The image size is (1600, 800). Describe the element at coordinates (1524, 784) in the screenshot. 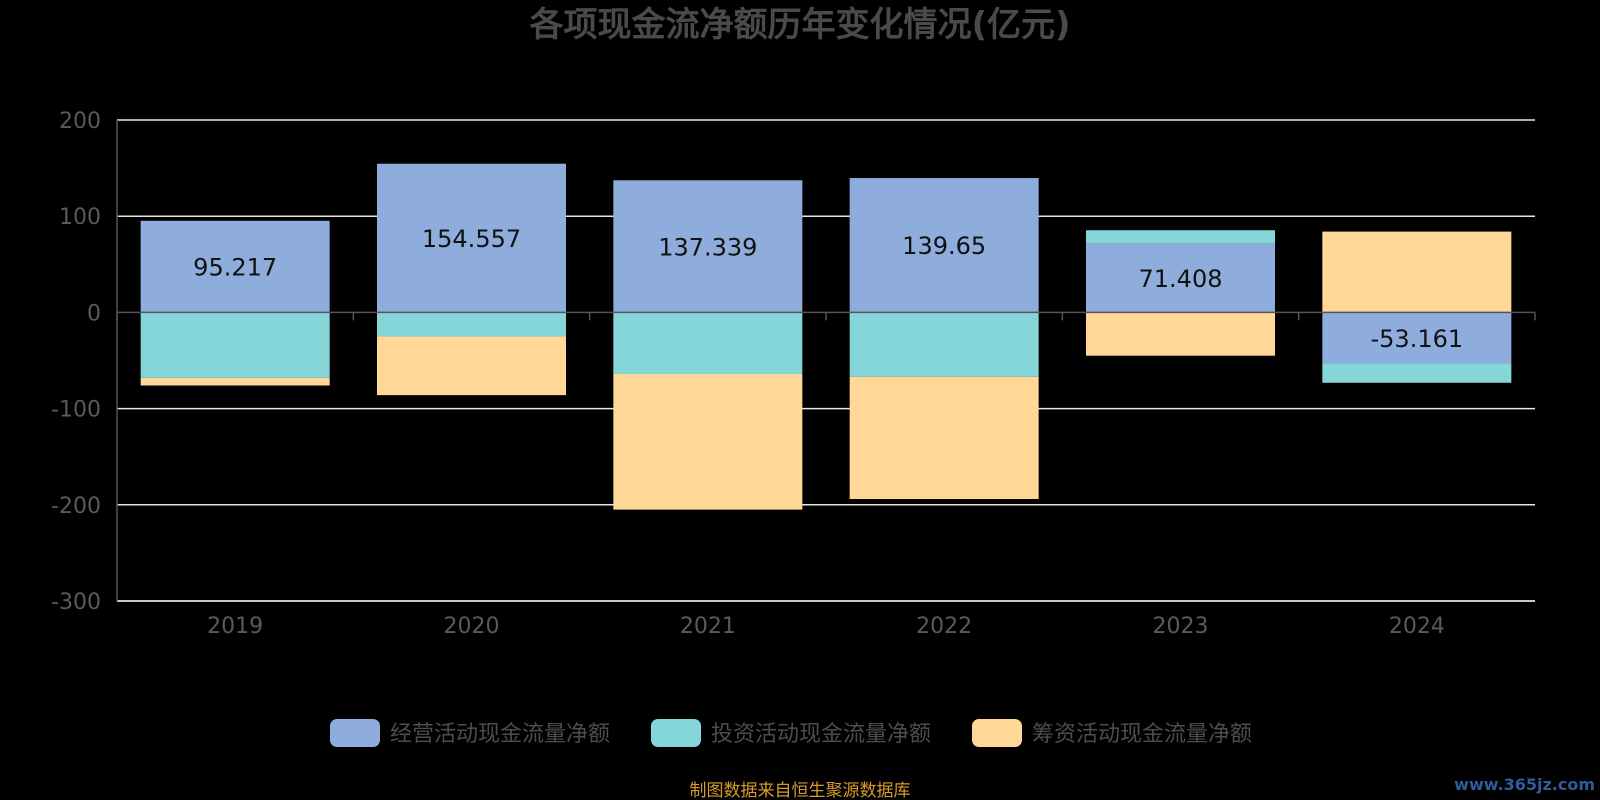

I see `watermark: www.365jz.com` at that location.